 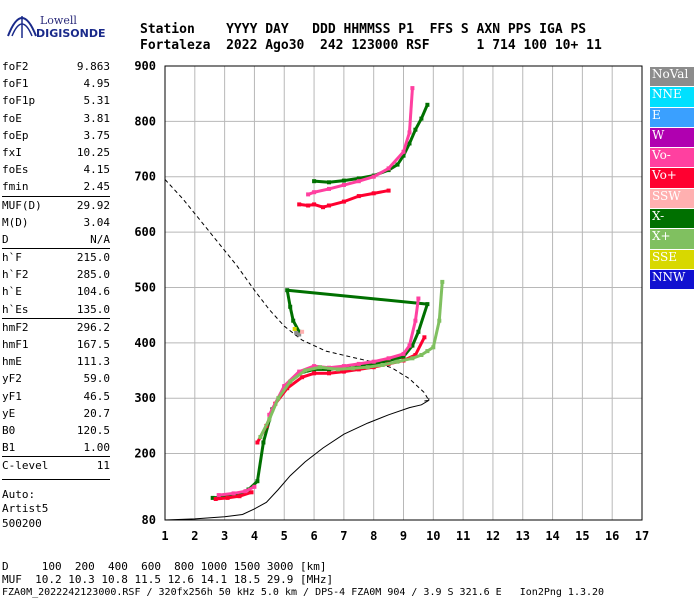 What do you see at coordinates (672, 279) in the screenshot?
I see `legend-item: NNW` at bounding box center [672, 279].